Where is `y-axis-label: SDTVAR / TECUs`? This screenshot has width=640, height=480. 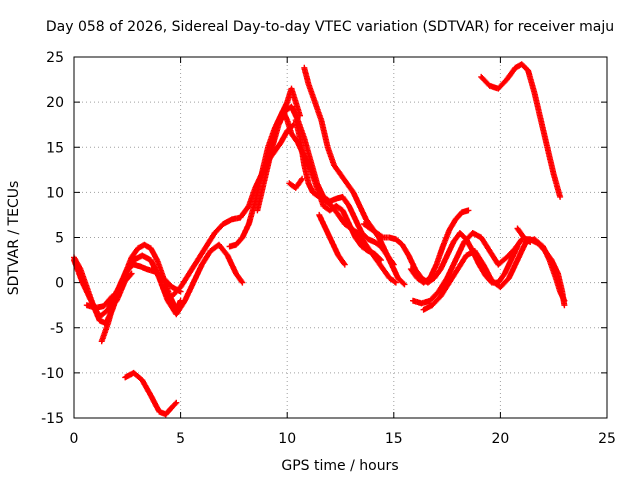
y-axis-label: SDTVAR / TECUs is located at coordinates (14, 238).